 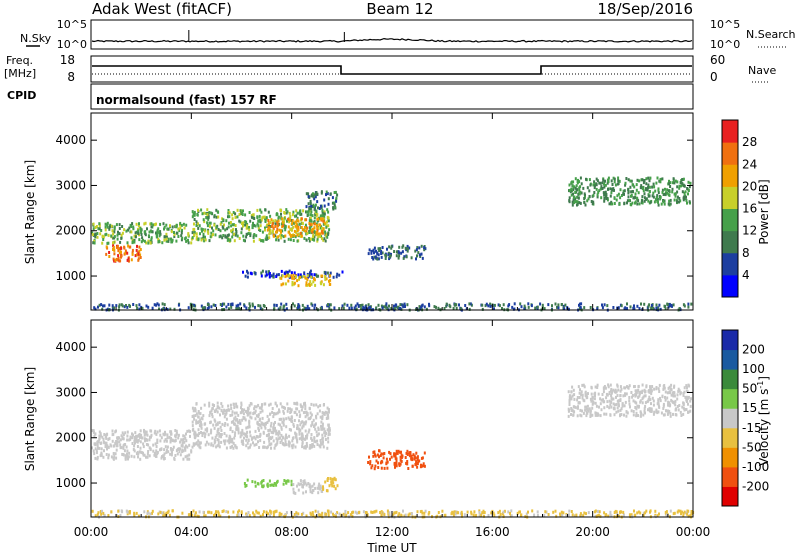 What do you see at coordinates (392, 34) in the screenshot?
I see `nsky-panel-frame` at bounding box center [392, 34].